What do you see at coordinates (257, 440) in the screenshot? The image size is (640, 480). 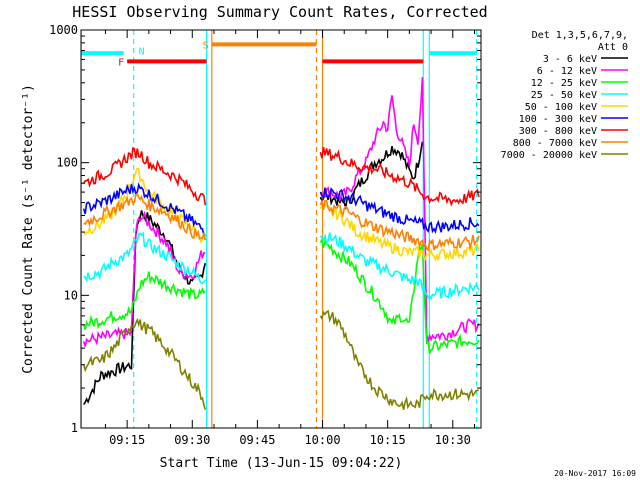 I see `x-tick-label-2: 09:45` at bounding box center [257, 440].